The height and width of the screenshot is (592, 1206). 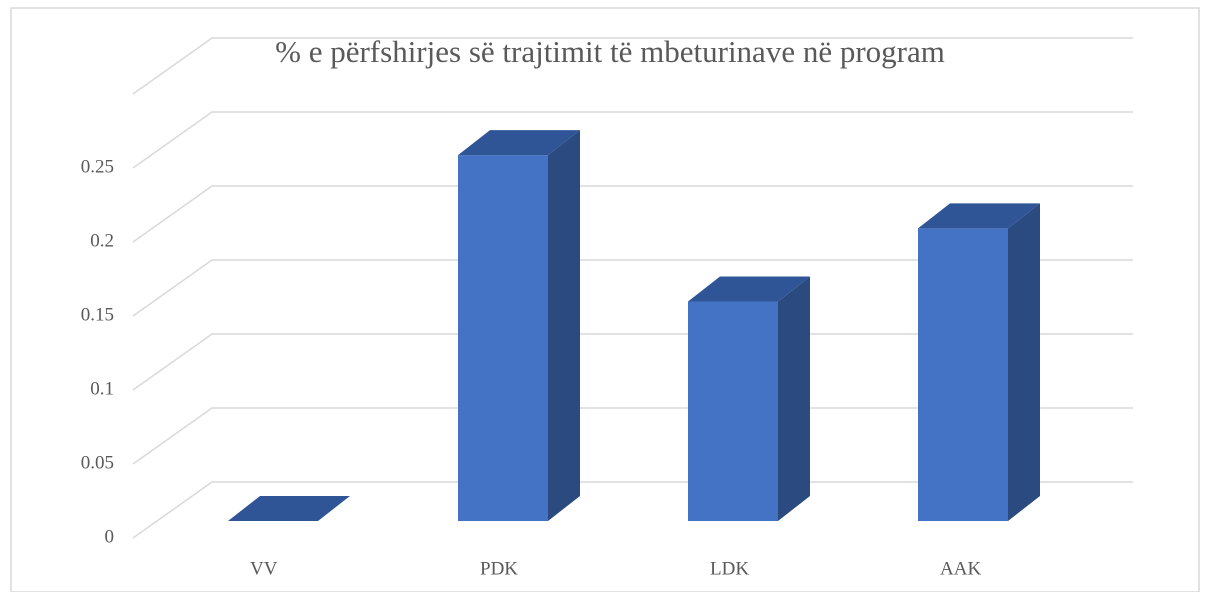 What do you see at coordinates (110, 536) in the screenshot?
I see `y-tick-label: 0` at bounding box center [110, 536].